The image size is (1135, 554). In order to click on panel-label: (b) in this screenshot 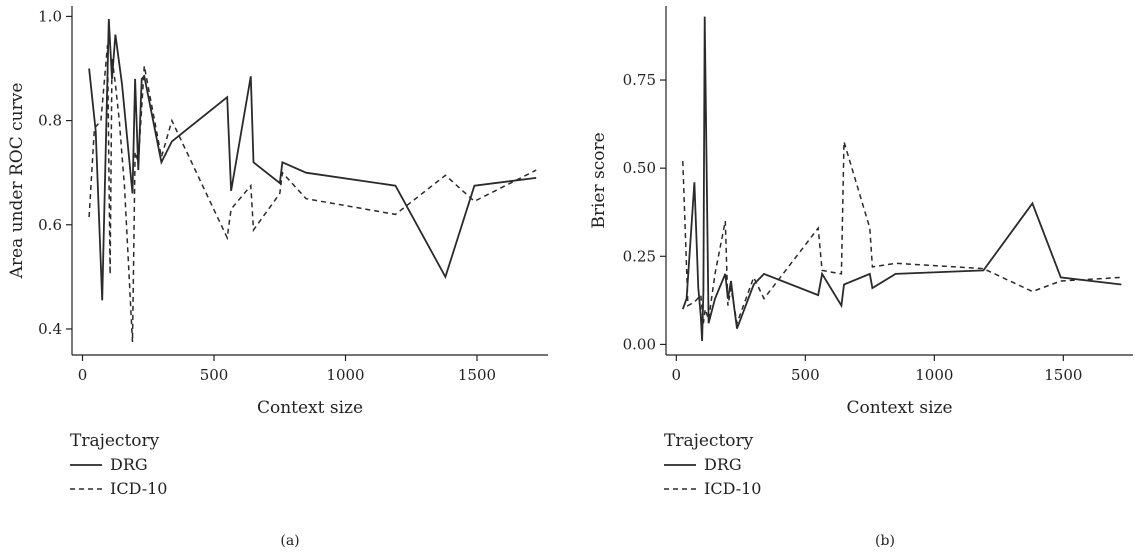, I will do `click(885, 541)`.